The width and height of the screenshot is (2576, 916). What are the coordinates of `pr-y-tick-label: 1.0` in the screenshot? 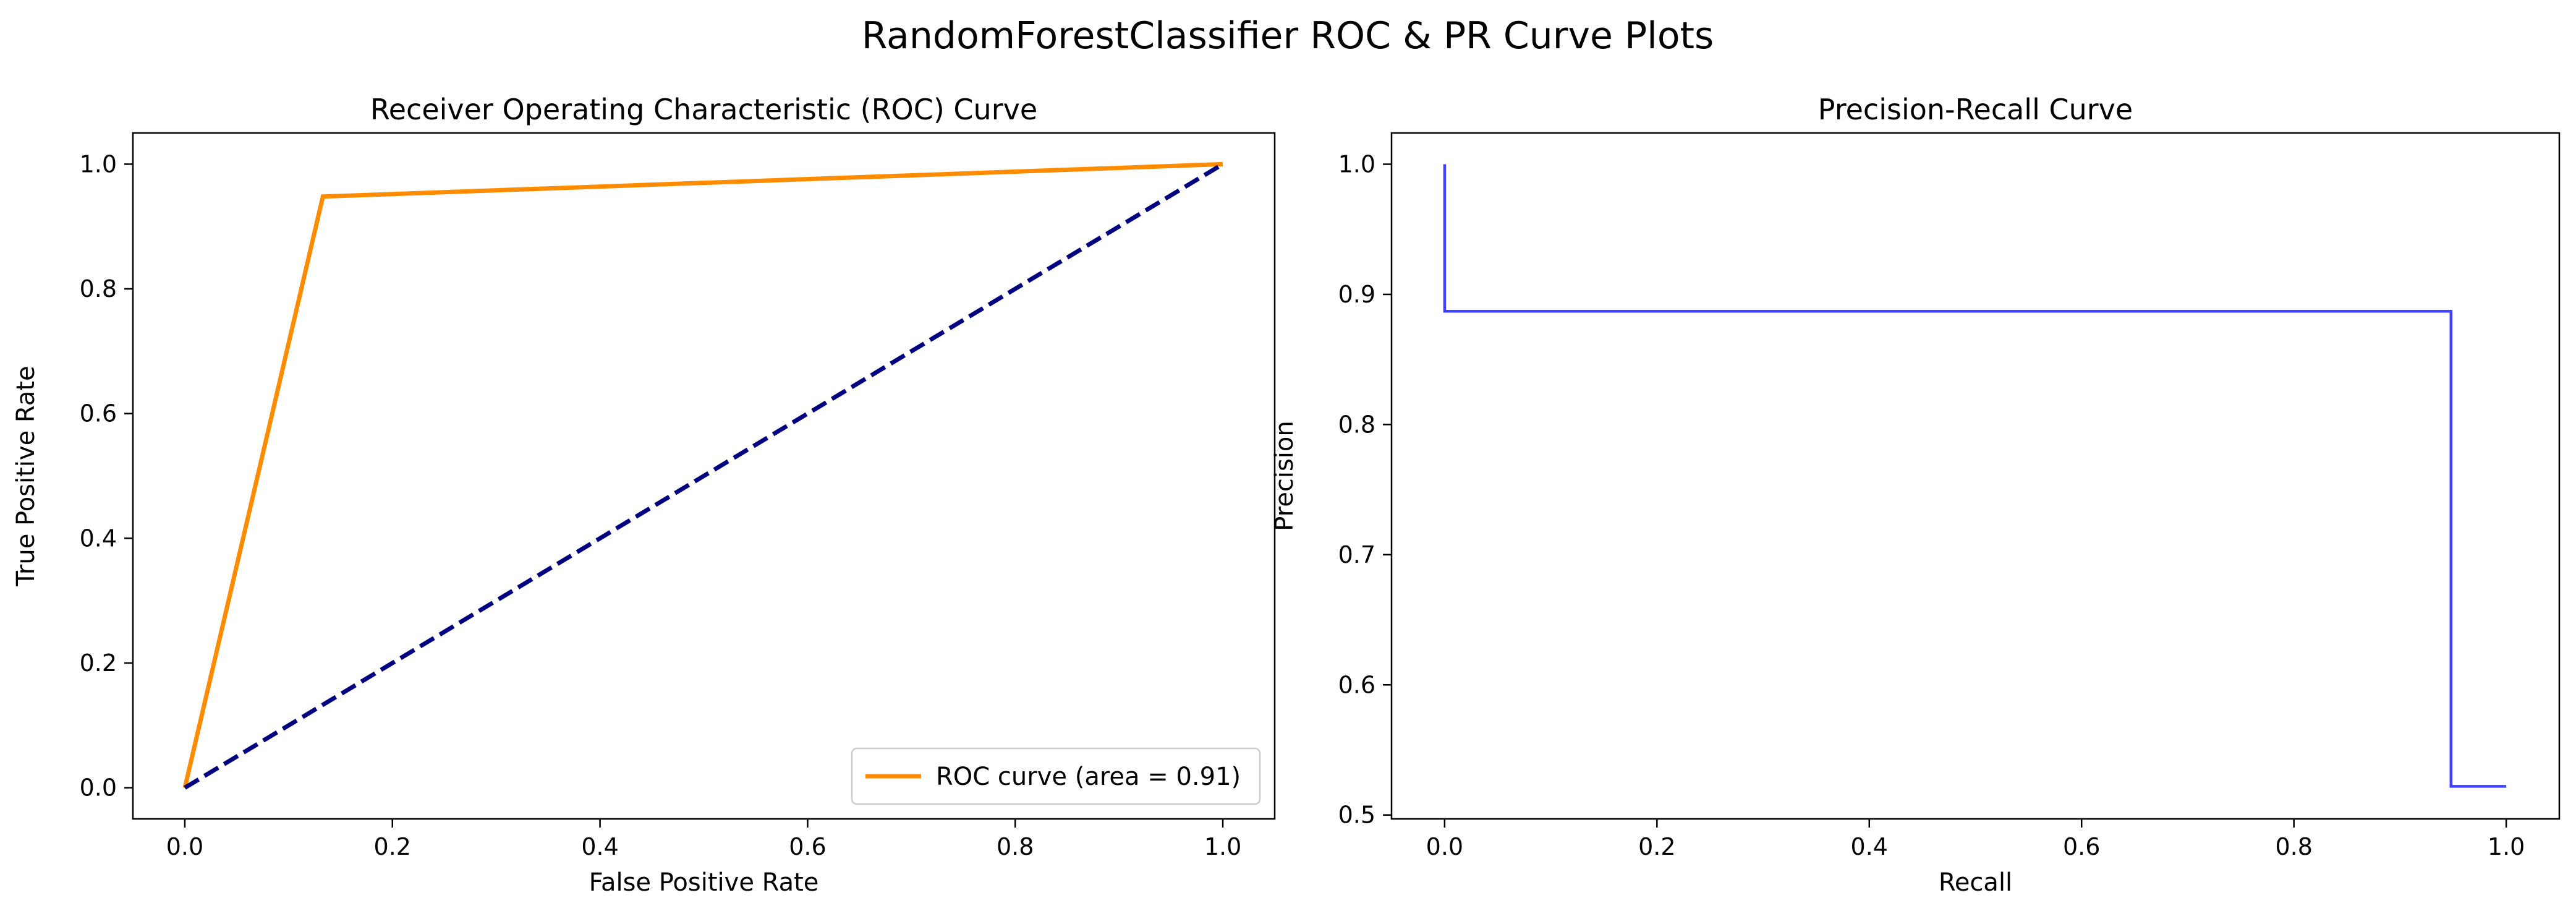 It's located at (1356, 164).